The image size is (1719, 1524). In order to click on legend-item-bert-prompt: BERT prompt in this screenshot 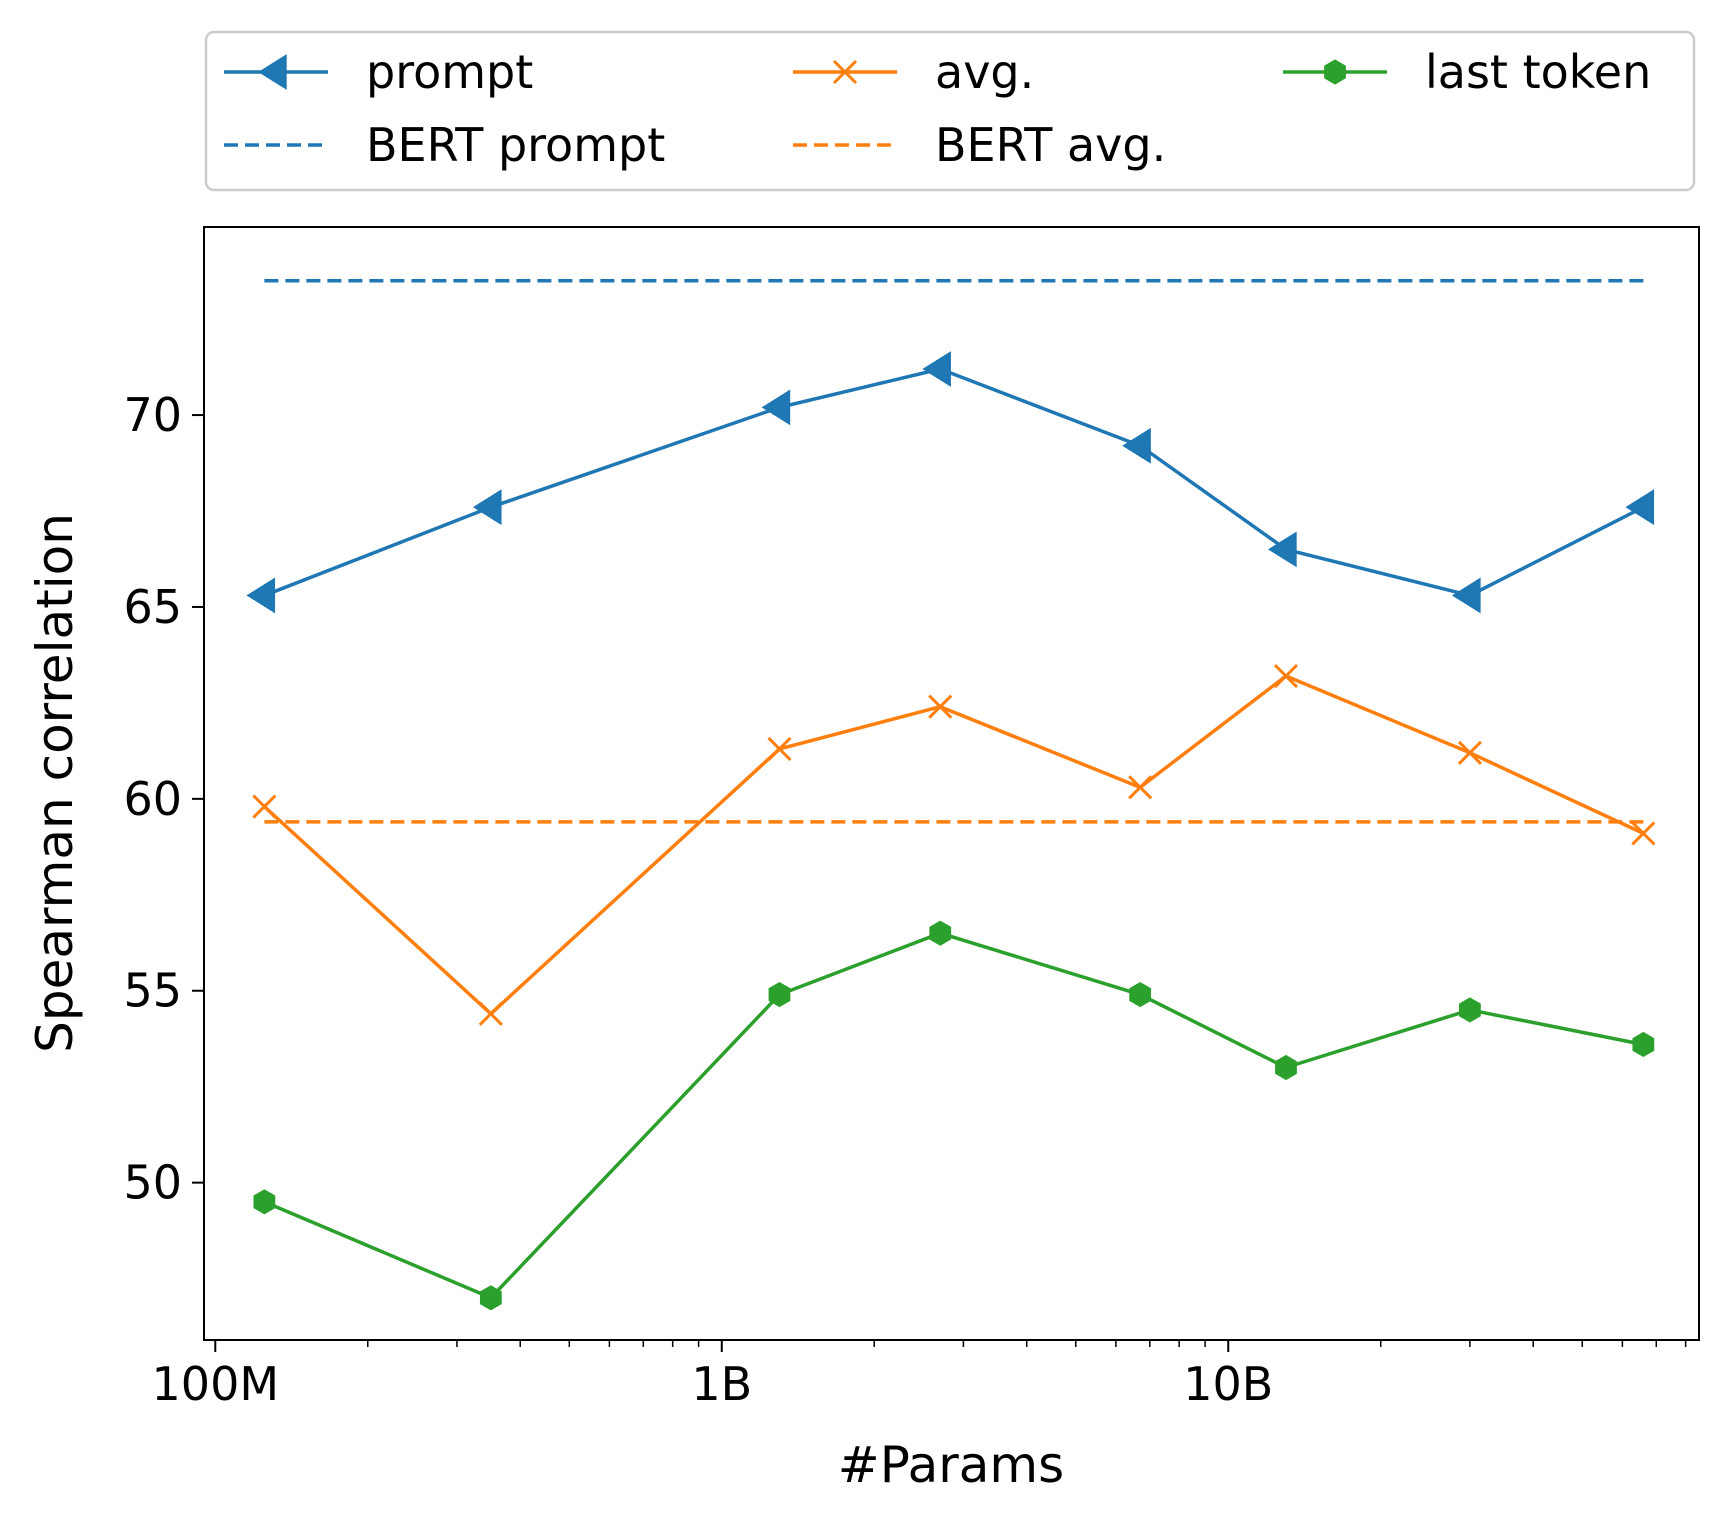, I will do `click(444, 145)`.